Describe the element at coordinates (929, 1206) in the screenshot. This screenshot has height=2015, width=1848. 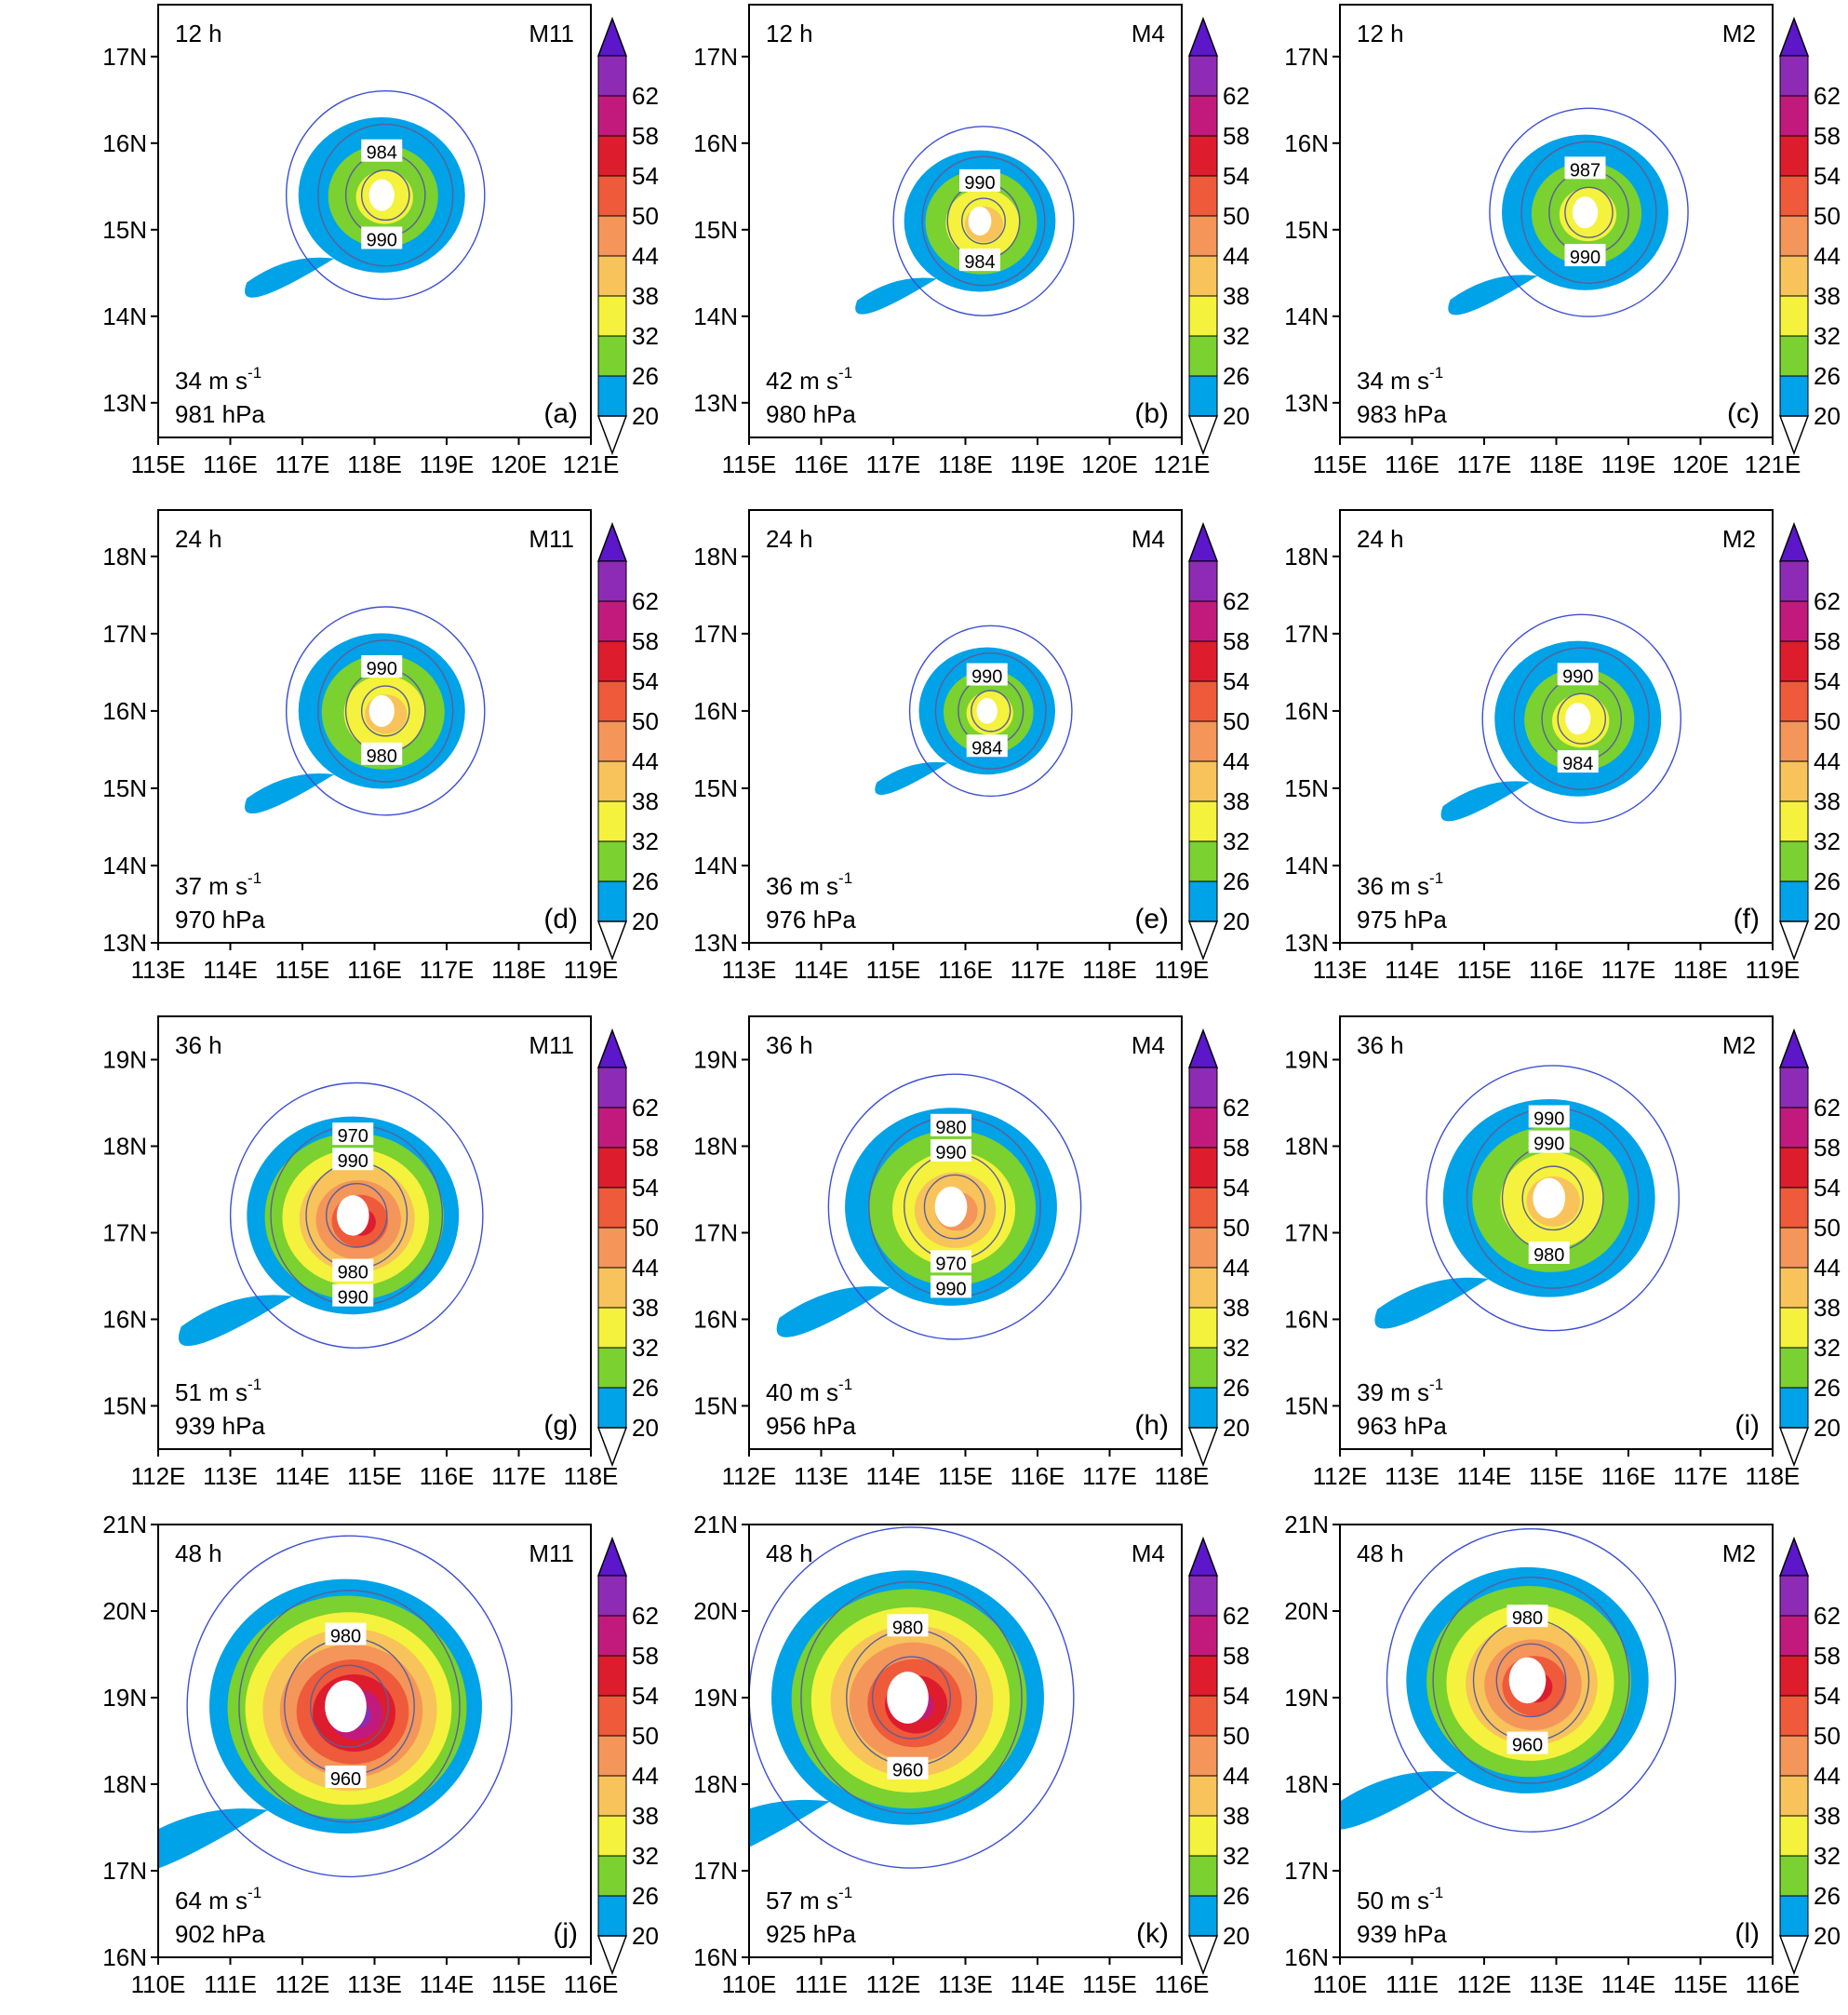
I see `wind-field: 990 970 980 990` at that location.